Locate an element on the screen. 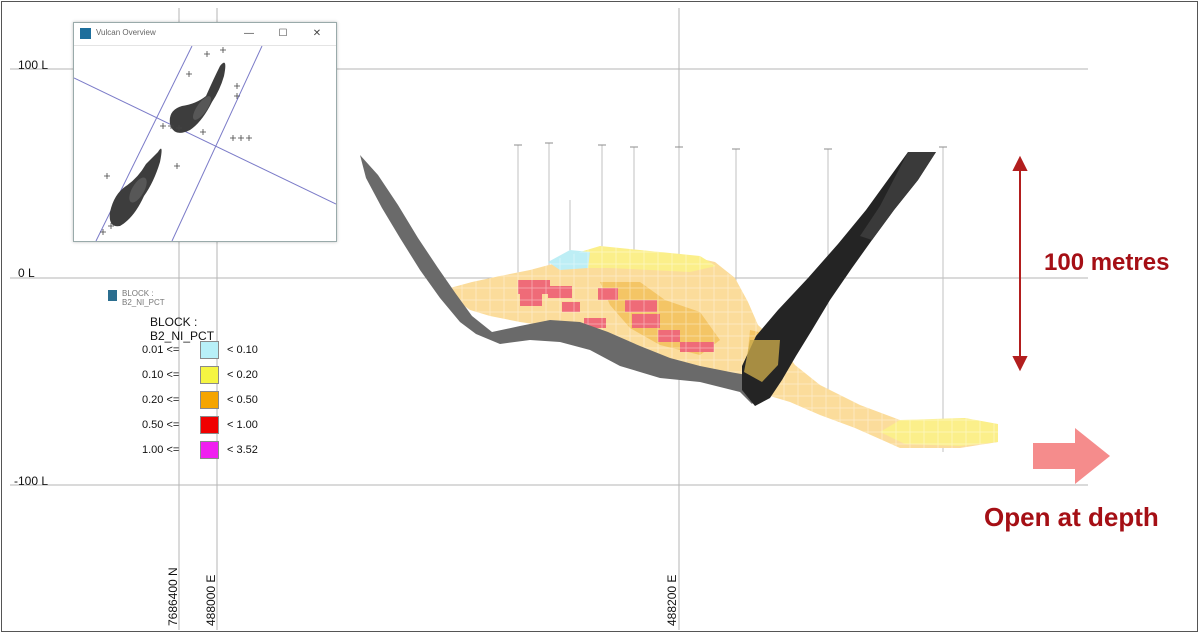 Image resolution: width=1201 pixels, height=635 pixels. legend-row-low: 0.50 <= is located at coordinates (161, 425).